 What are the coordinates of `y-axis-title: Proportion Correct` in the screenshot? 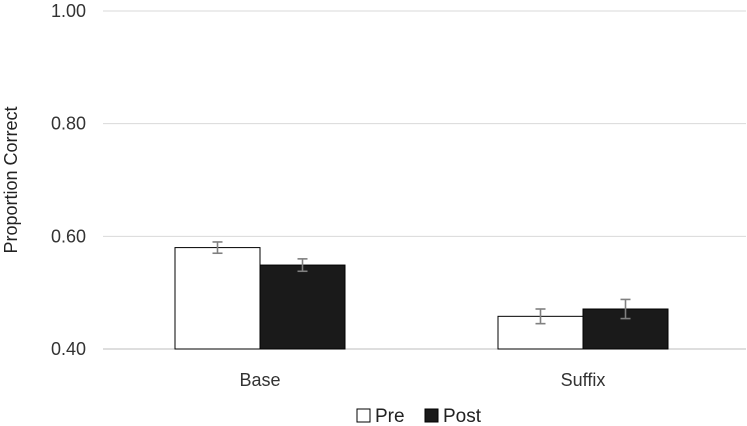 It's located at (11, 179).